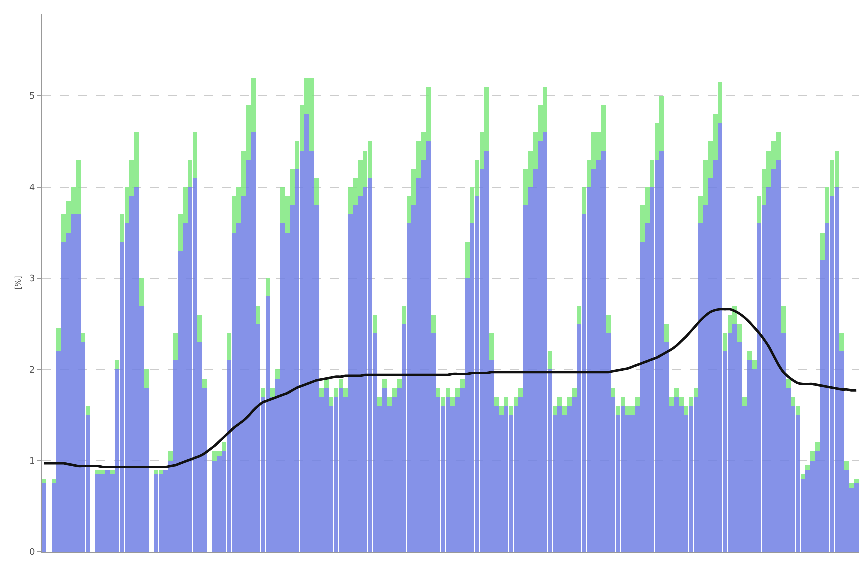 This screenshot has width=861, height=572. I want to click on y-axis-title: [%], so click(19, 283).